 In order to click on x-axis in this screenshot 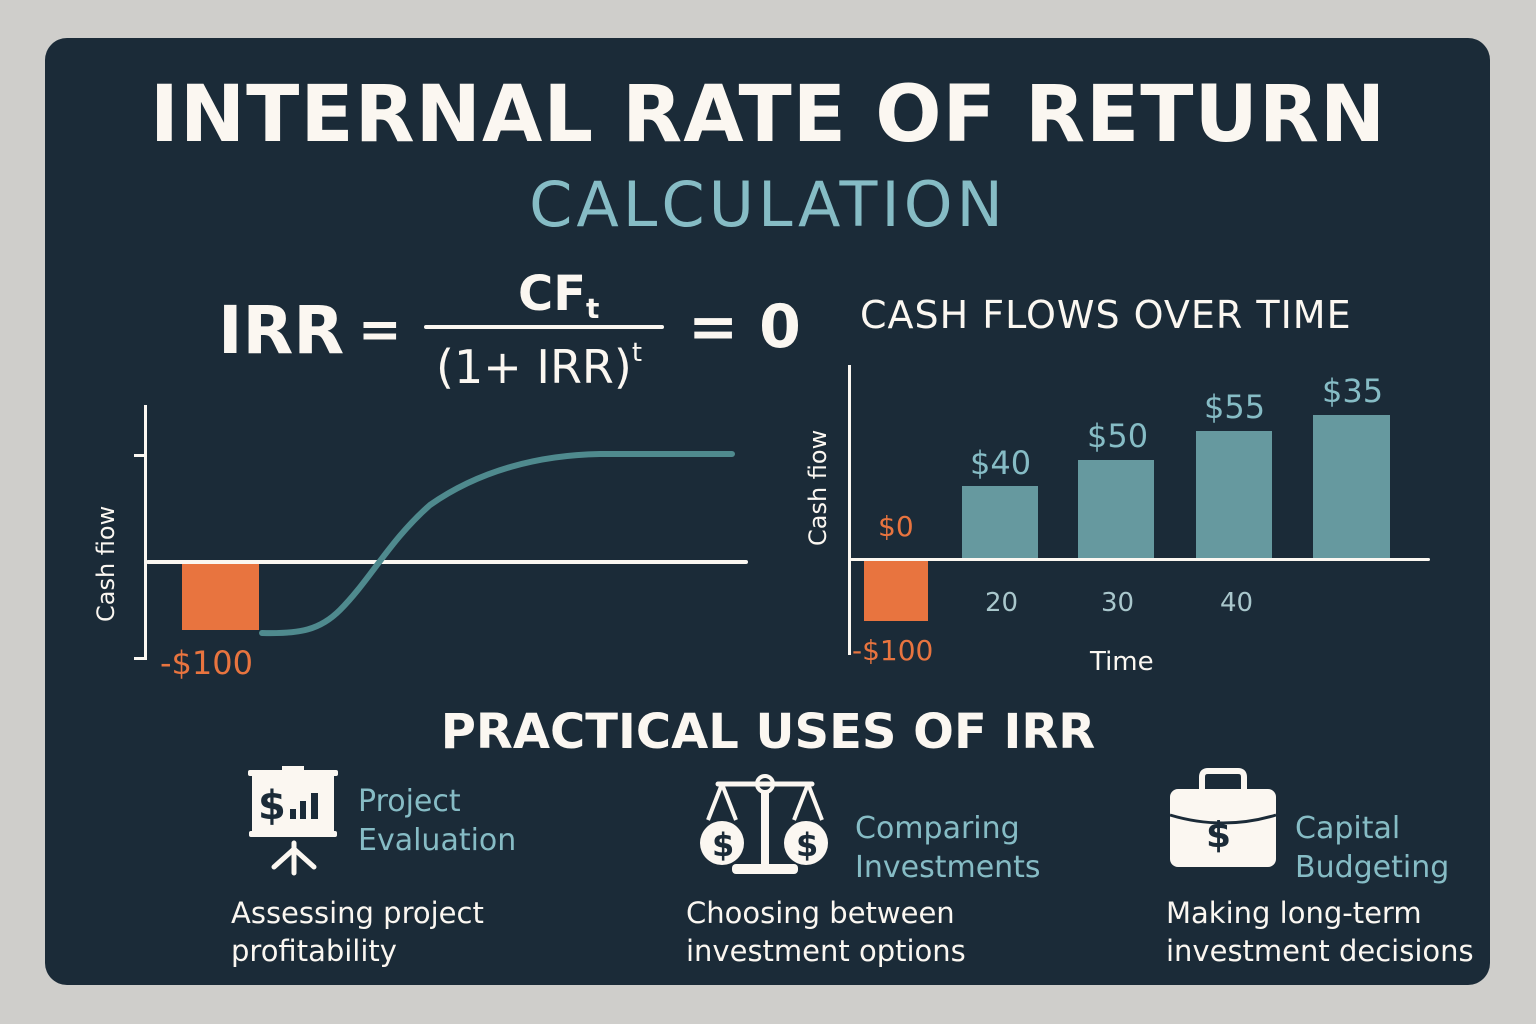, I will do `click(1140, 559)`.